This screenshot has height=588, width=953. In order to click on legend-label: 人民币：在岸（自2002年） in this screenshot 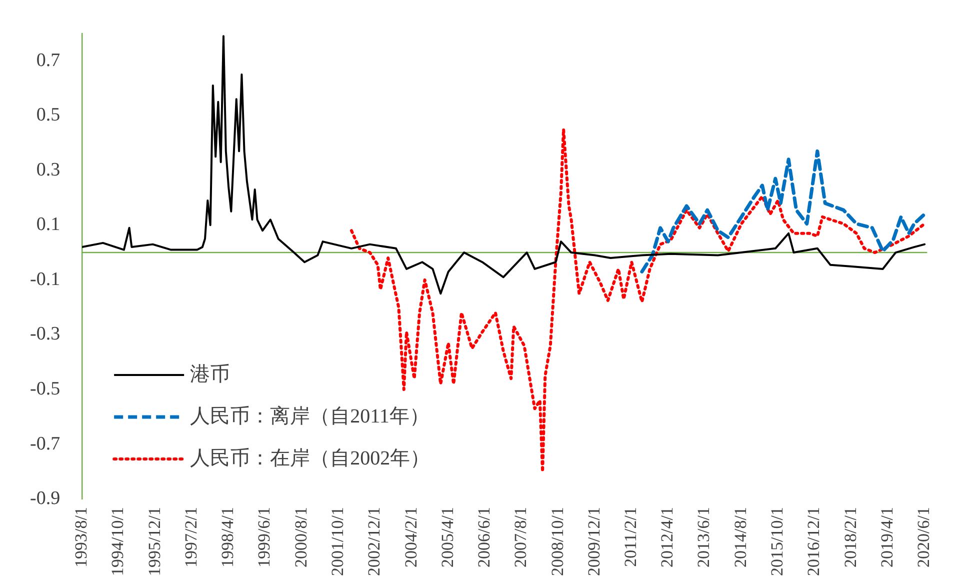, I will do `click(310, 458)`.